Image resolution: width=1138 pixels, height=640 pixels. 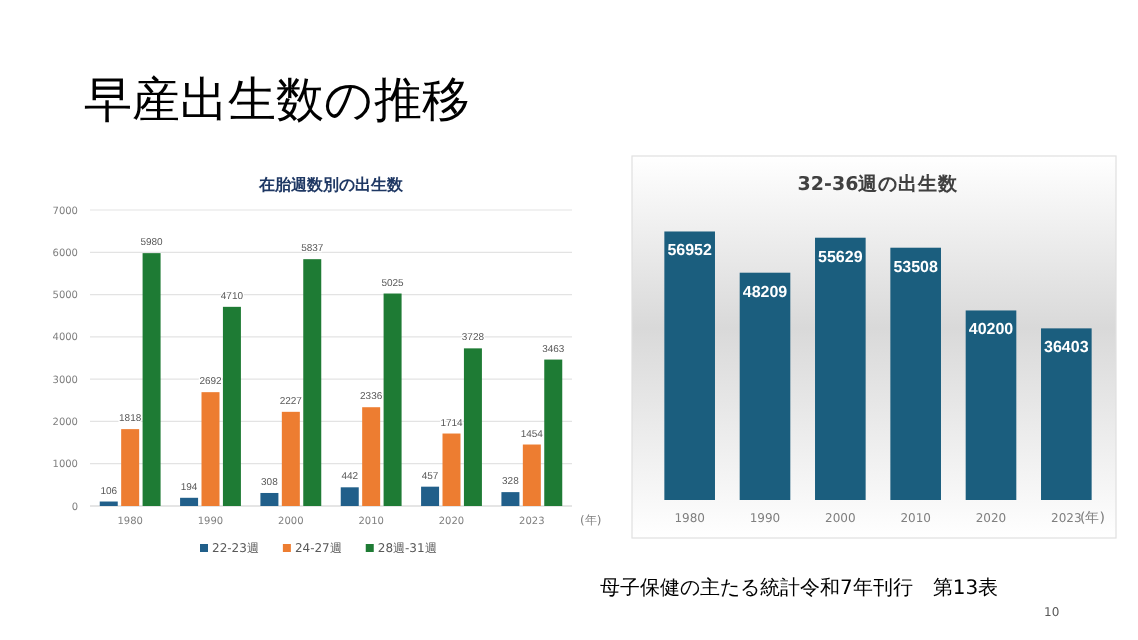 What do you see at coordinates (1067, 347) in the screenshot?
I see `data-label: 36403` at bounding box center [1067, 347].